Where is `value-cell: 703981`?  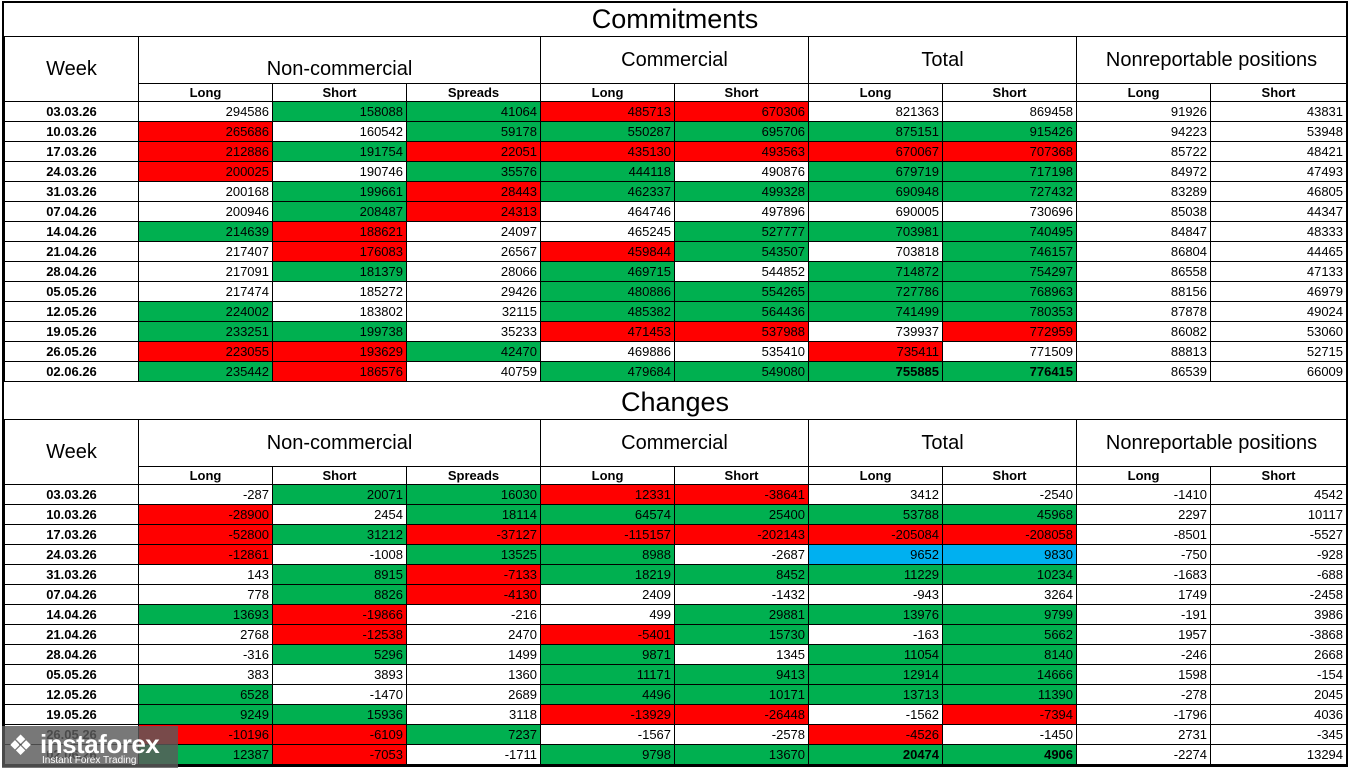
value-cell: 703981 is located at coordinates (876, 231).